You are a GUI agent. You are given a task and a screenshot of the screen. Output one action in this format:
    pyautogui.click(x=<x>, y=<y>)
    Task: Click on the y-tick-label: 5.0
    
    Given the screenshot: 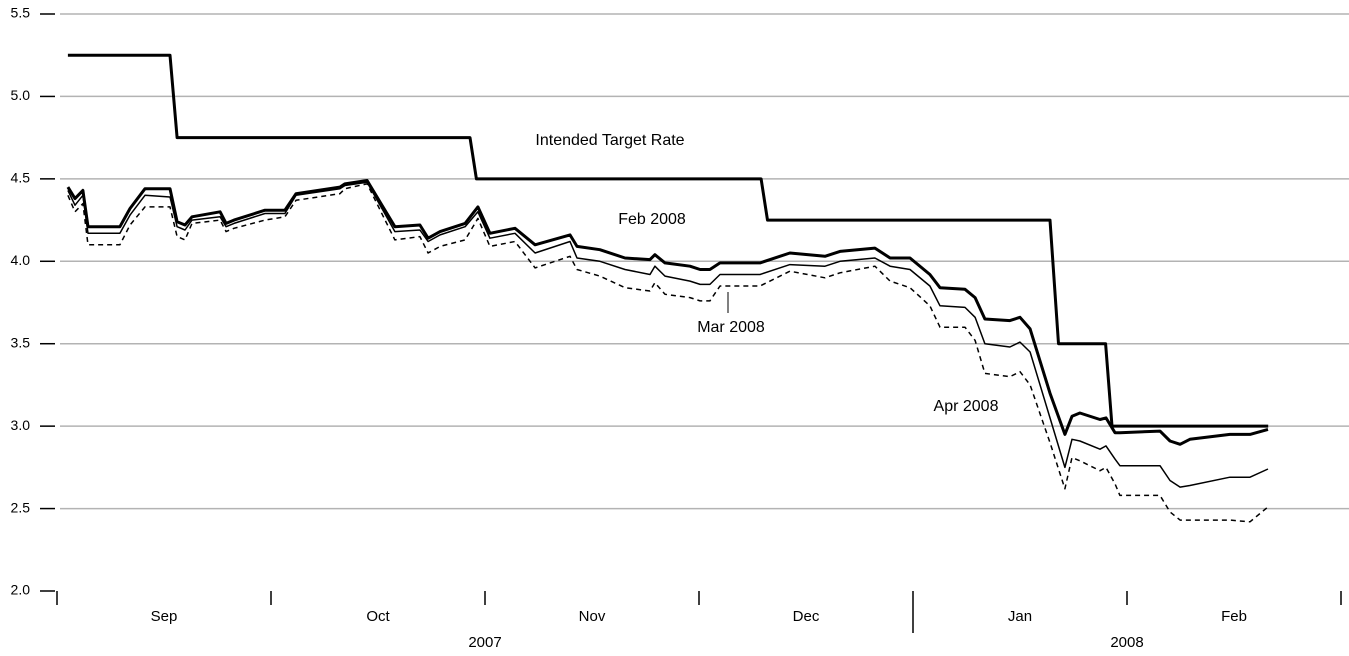 What is the action you would take?
    pyautogui.click(x=21, y=95)
    